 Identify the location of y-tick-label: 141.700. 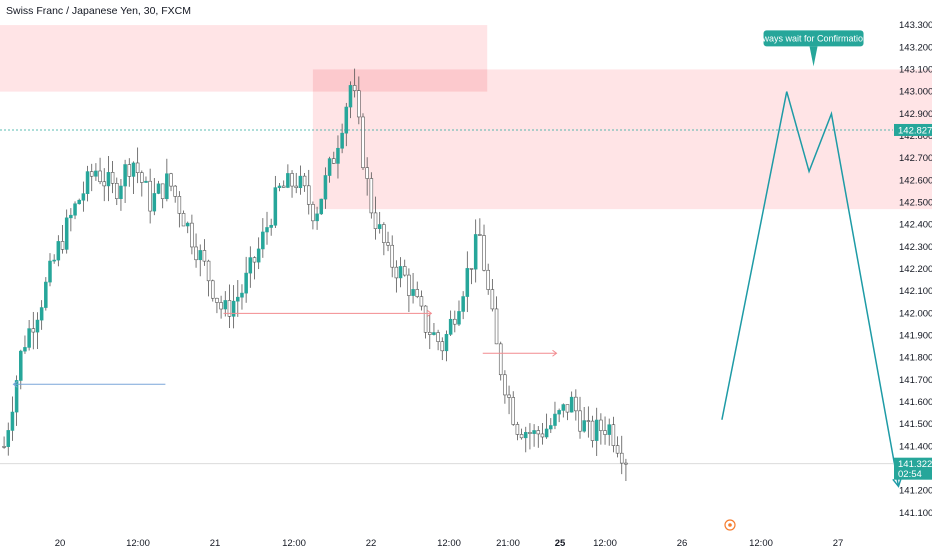
(915, 380).